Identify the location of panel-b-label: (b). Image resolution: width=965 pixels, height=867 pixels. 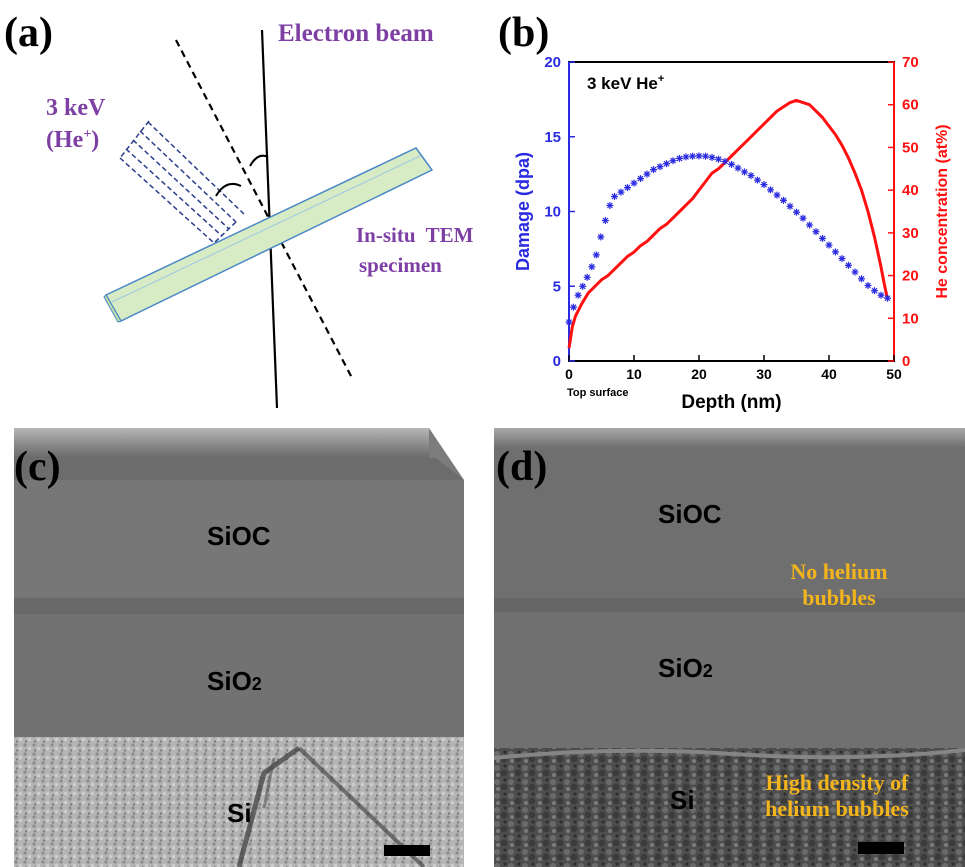
(524, 33).